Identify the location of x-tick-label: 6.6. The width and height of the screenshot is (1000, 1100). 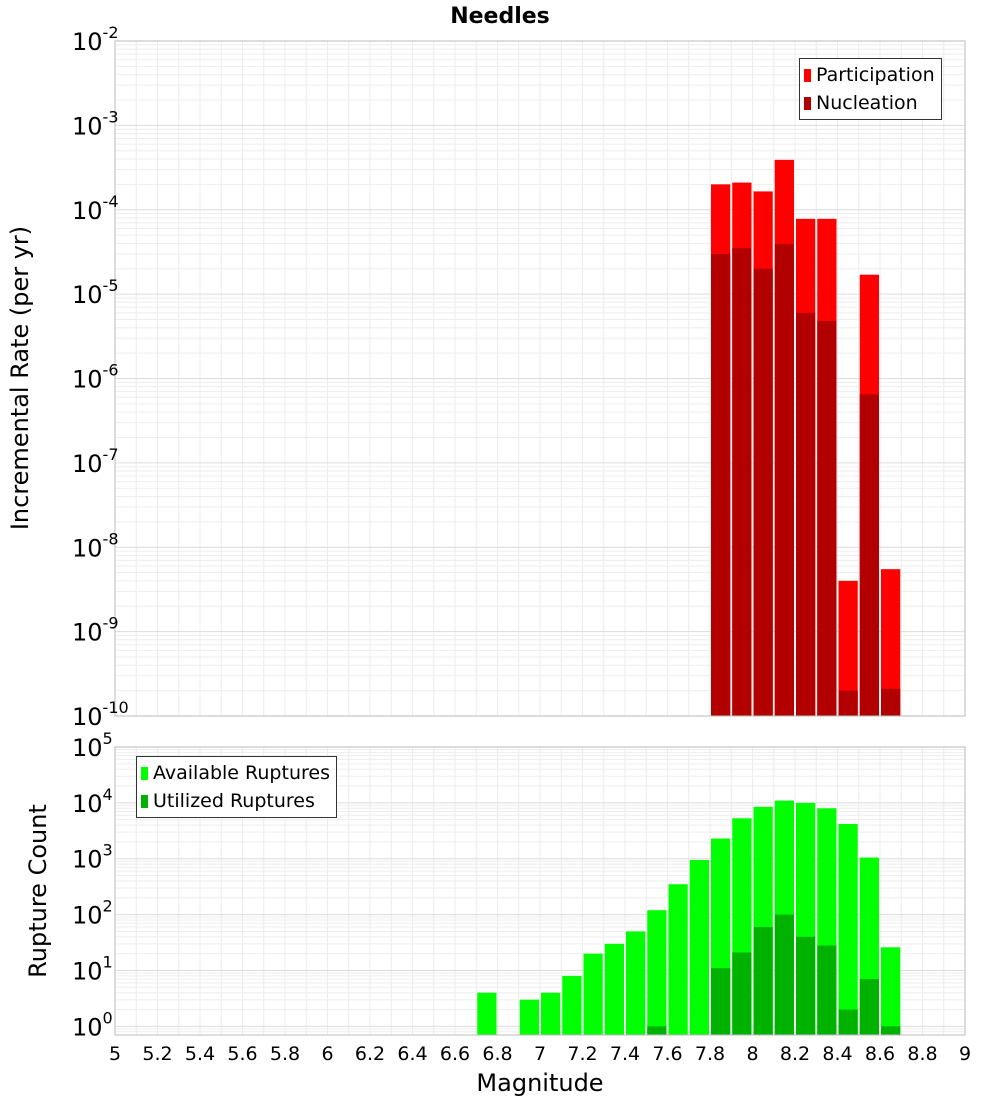
(455, 1054).